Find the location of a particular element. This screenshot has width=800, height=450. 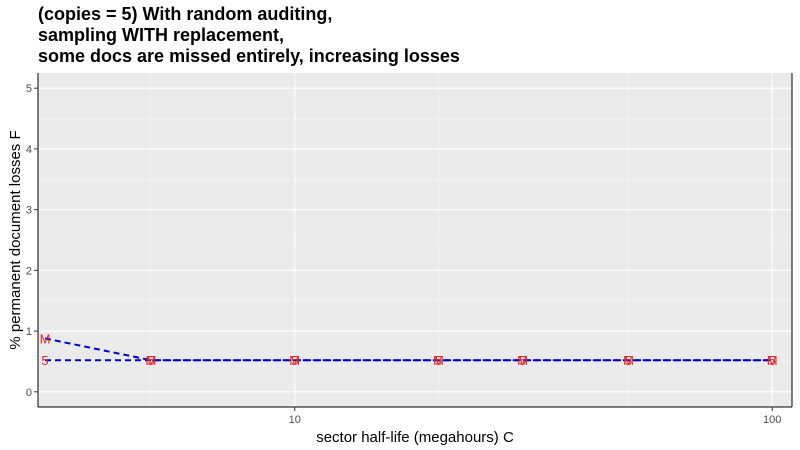

series-markers: MM M M M M M5 5 5 5 5 5 5 is located at coordinates (409, 349).